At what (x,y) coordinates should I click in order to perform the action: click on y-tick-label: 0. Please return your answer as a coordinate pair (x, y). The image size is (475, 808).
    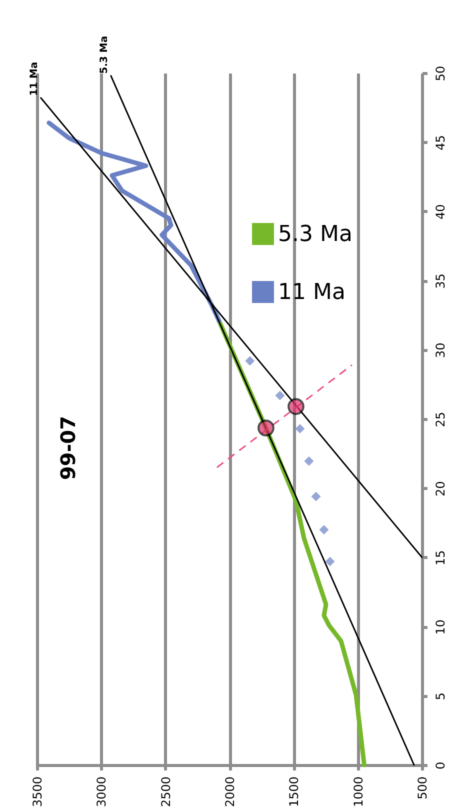
    Looking at the image, I should click on (441, 766).